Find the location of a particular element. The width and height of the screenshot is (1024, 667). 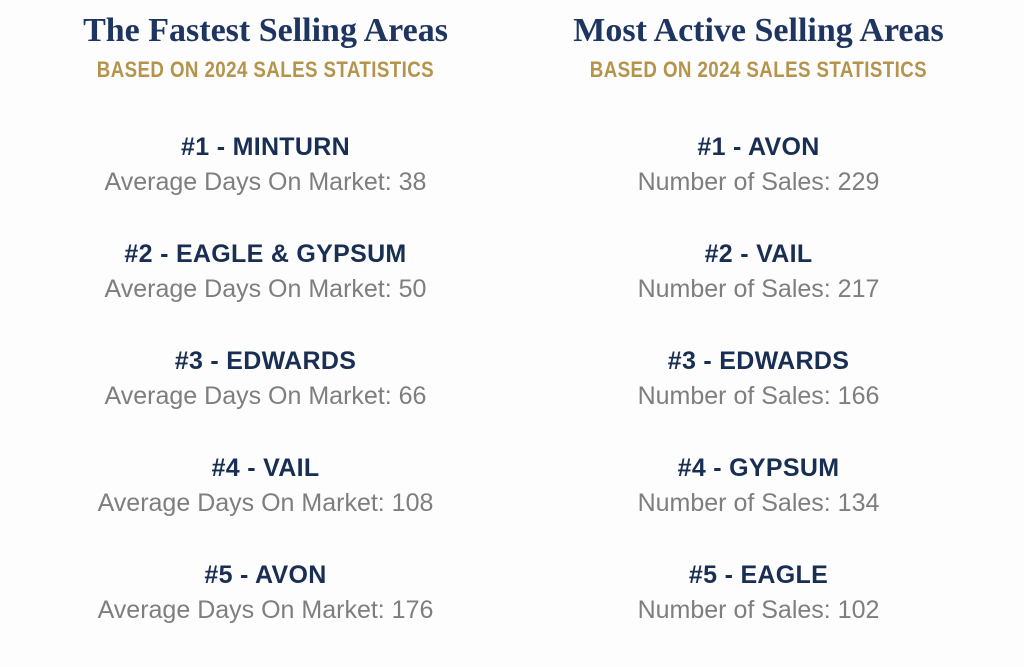

ranking-entry: #4 - GYPSUM Number of Sales: 134 is located at coordinates (758, 485).